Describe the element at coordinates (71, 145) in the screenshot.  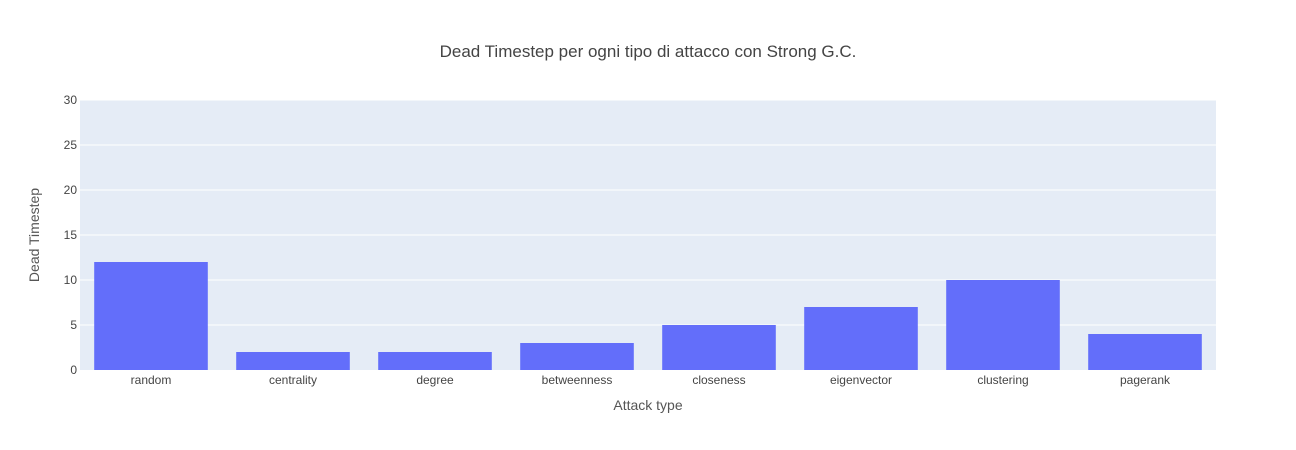
I see `y-tick-label: 25` at that location.